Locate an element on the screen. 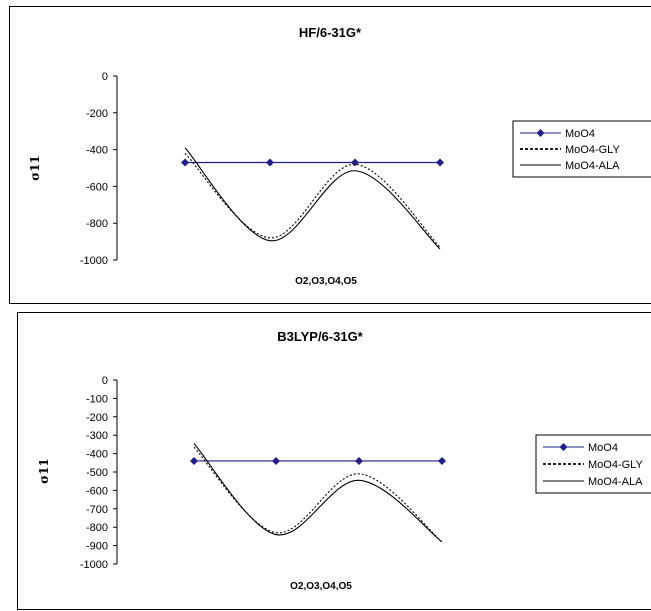 The height and width of the screenshot is (611, 651). y-tick-label: -900 is located at coordinates (97, 547).